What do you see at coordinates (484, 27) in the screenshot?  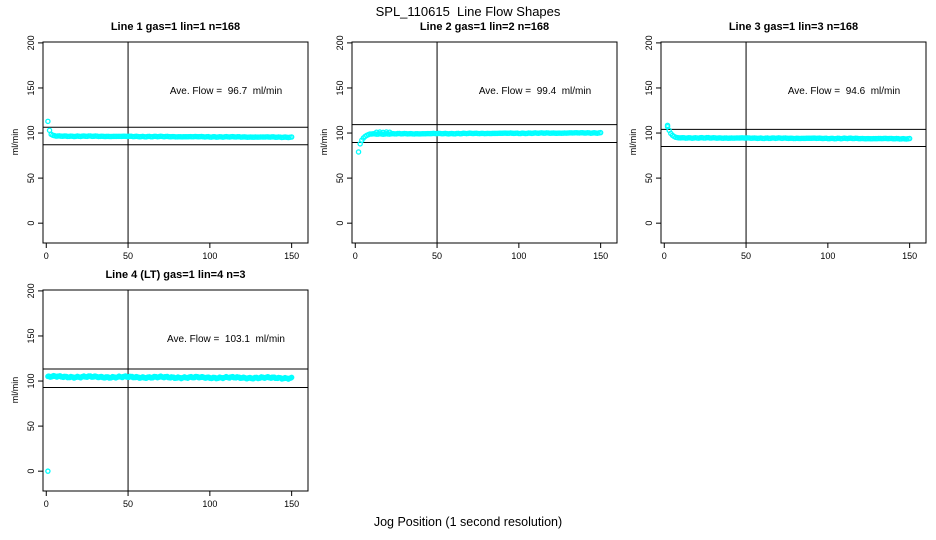 I see `panel-title-line-2: Line 2 gas=1 lin=2 n=168` at bounding box center [484, 27].